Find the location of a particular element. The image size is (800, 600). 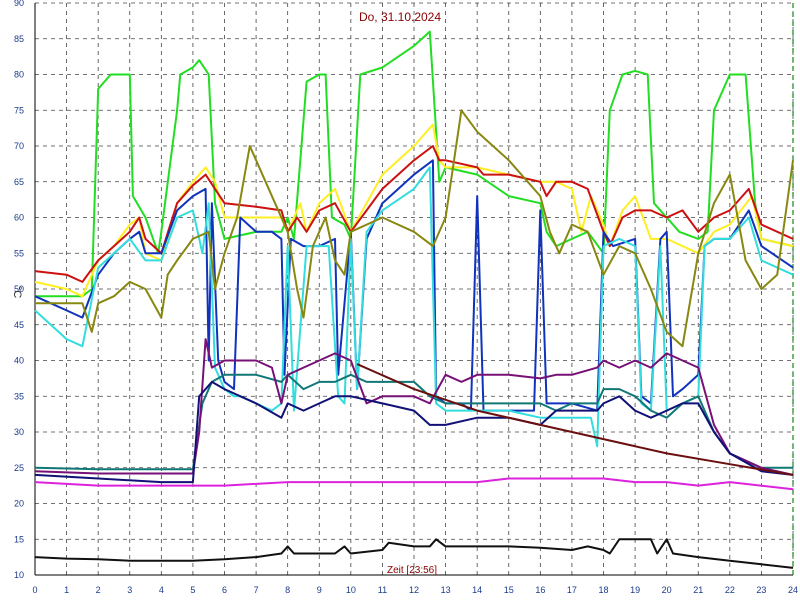

y-axis-label: °C is located at coordinates (17, 292).